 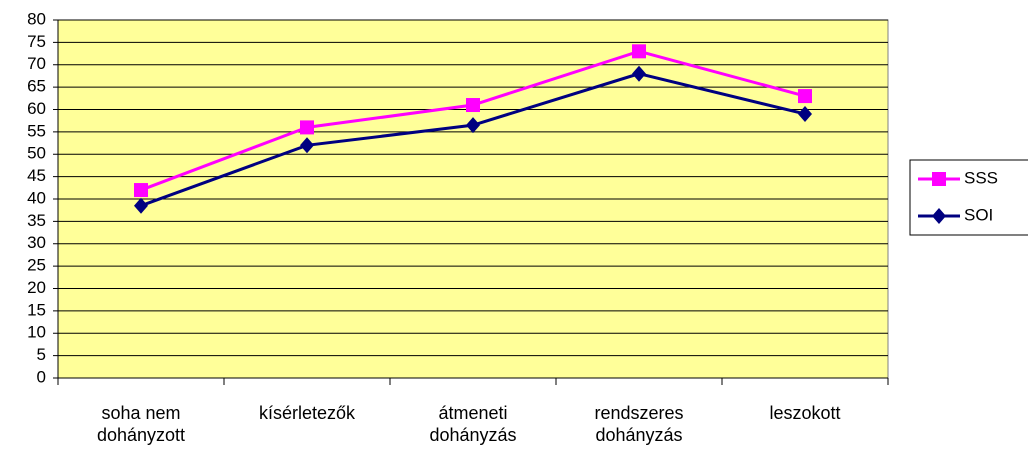 What do you see at coordinates (473, 424) in the screenshot?
I see `x-tick-label: átmeneti dohányzás` at bounding box center [473, 424].